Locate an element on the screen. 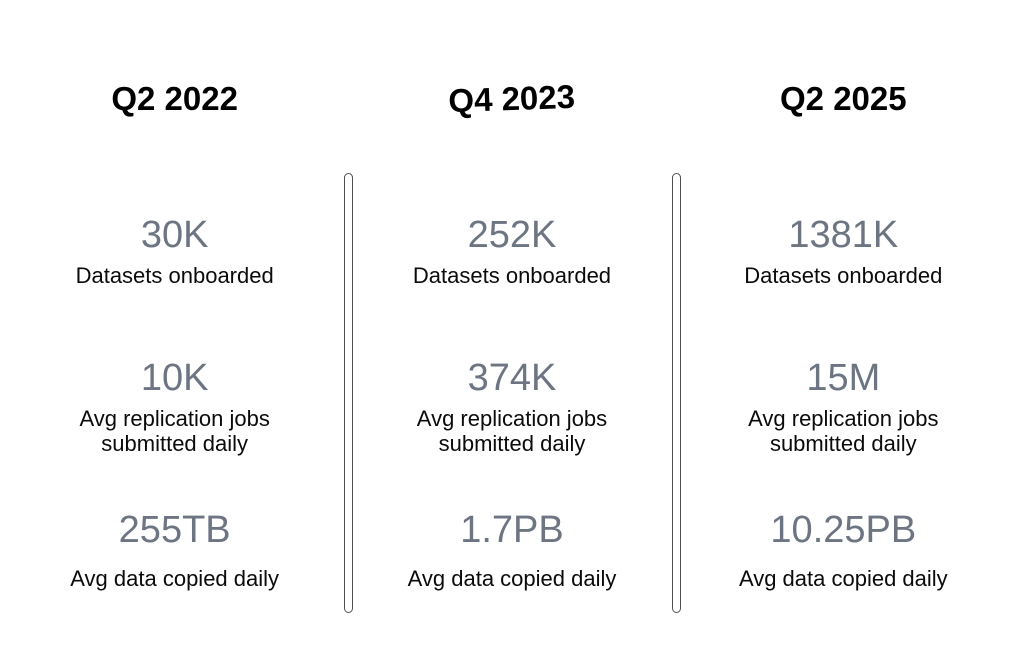  metric-datasets-onboarded: 30K Datasets onboarded is located at coordinates (174, 250).